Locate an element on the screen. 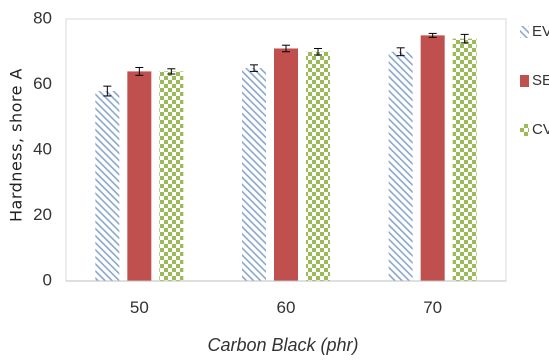 Image resolution: width=549 pixels, height=362 pixels. y-tick-label: 80 is located at coordinates (42, 17).